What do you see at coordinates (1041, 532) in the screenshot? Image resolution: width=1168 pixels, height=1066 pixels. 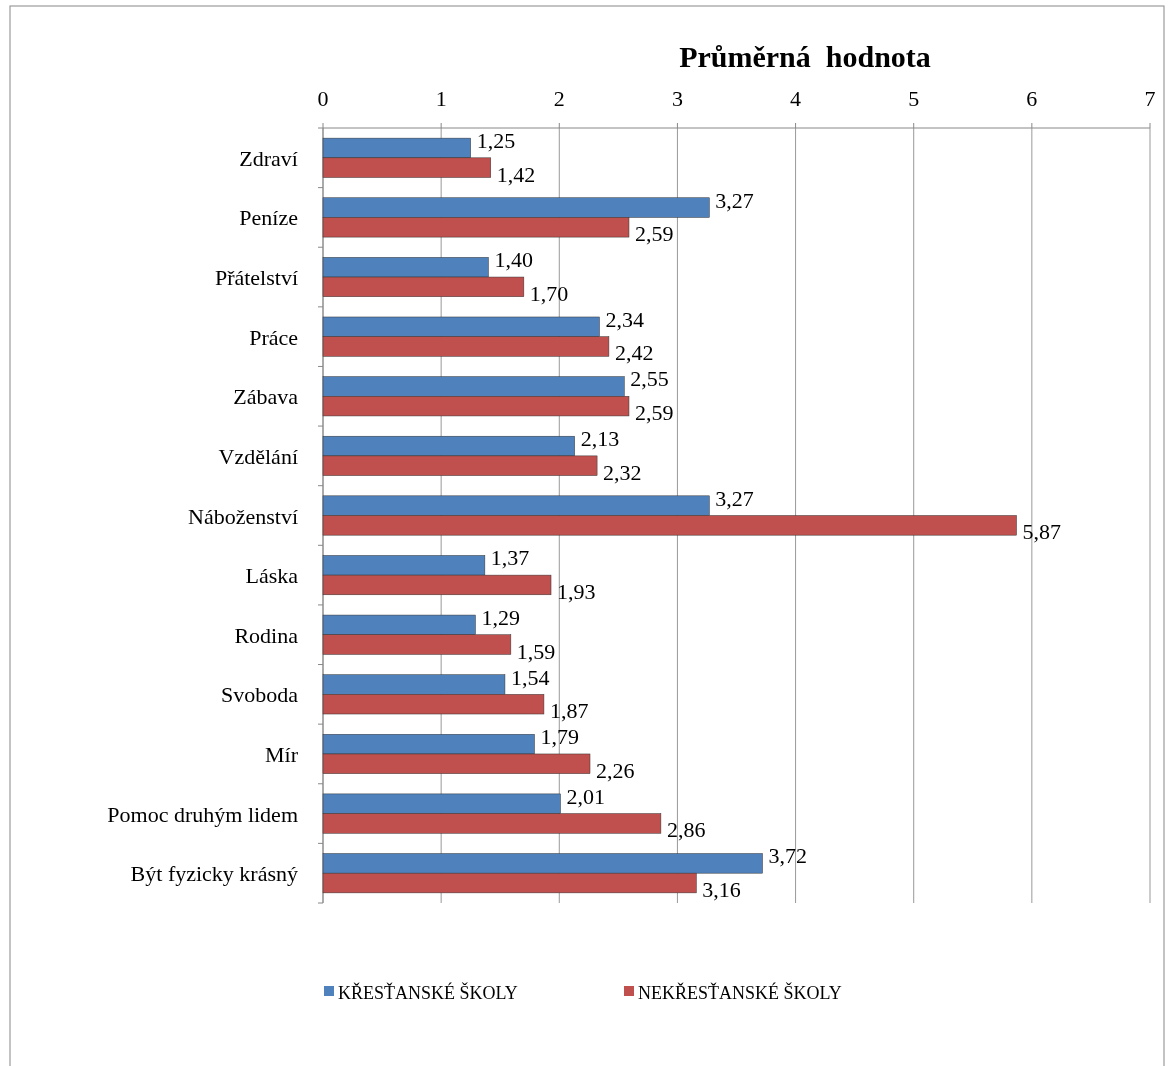 I see `data-label: 5,87` at bounding box center [1041, 532].